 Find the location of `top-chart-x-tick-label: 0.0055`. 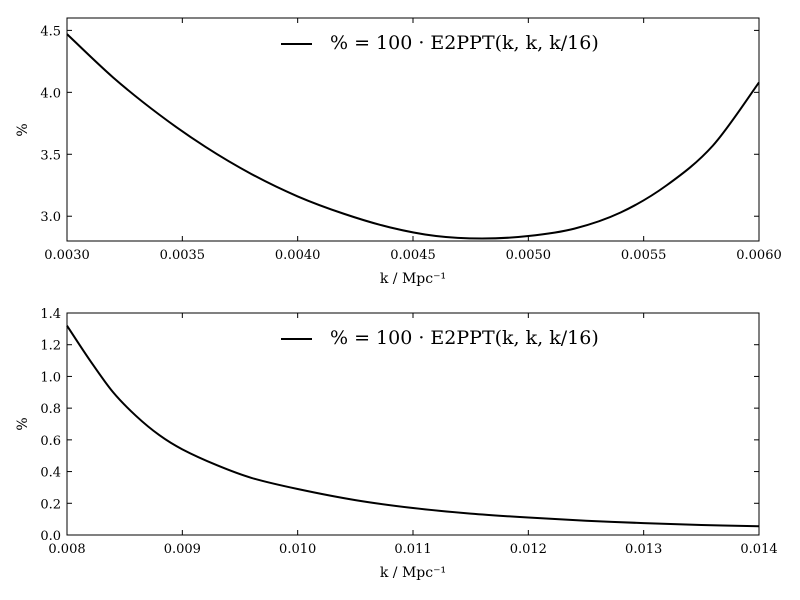

top-chart-x-tick-label: 0.0055 is located at coordinates (644, 255).